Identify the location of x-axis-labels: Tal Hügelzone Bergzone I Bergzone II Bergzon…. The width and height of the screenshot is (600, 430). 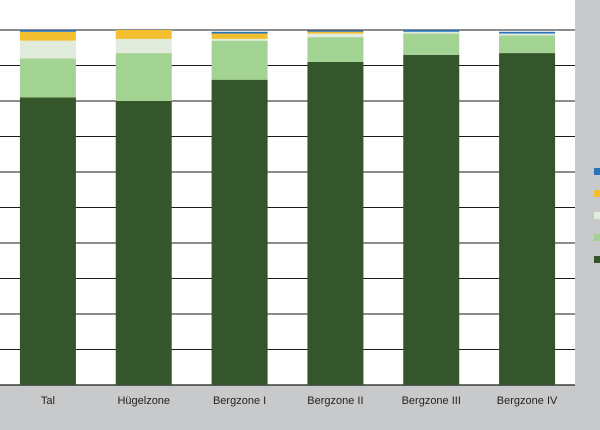
(299, 401).